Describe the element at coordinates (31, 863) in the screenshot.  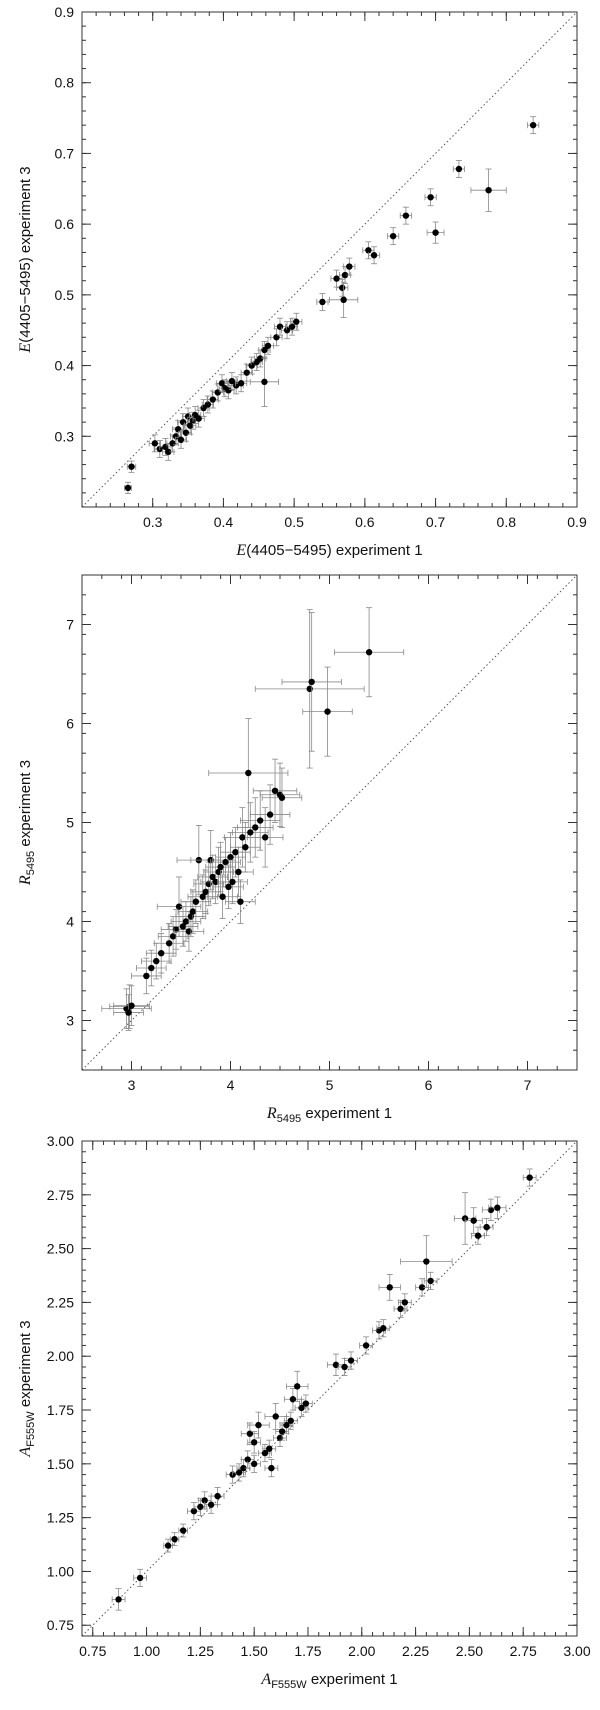
I see `y-axis-label-subscript: 5495` at that location.